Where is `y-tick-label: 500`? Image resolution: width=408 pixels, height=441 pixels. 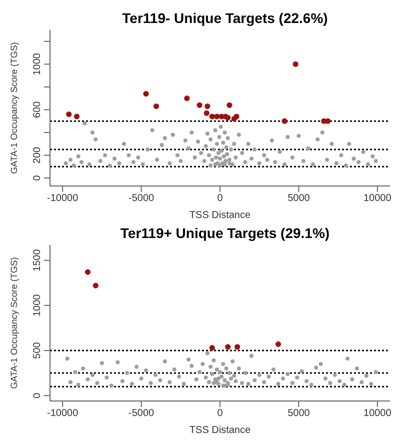
y-tick-label: 500 is located at coordinates (37, 350).